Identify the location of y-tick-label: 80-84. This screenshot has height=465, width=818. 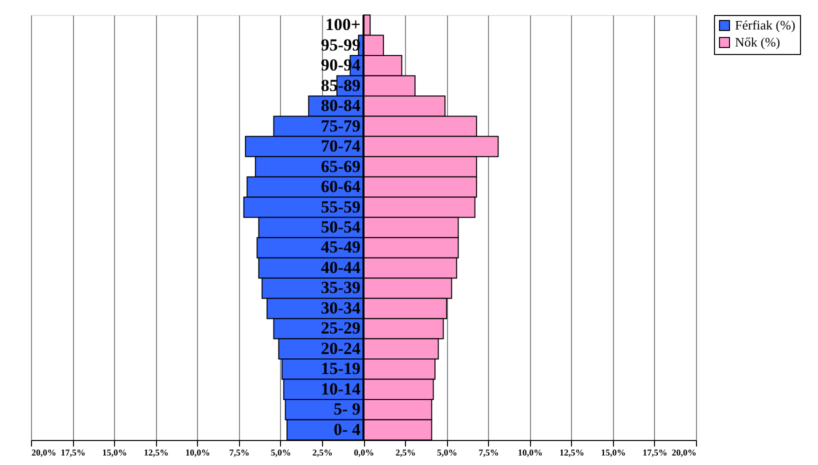
(340, 106).